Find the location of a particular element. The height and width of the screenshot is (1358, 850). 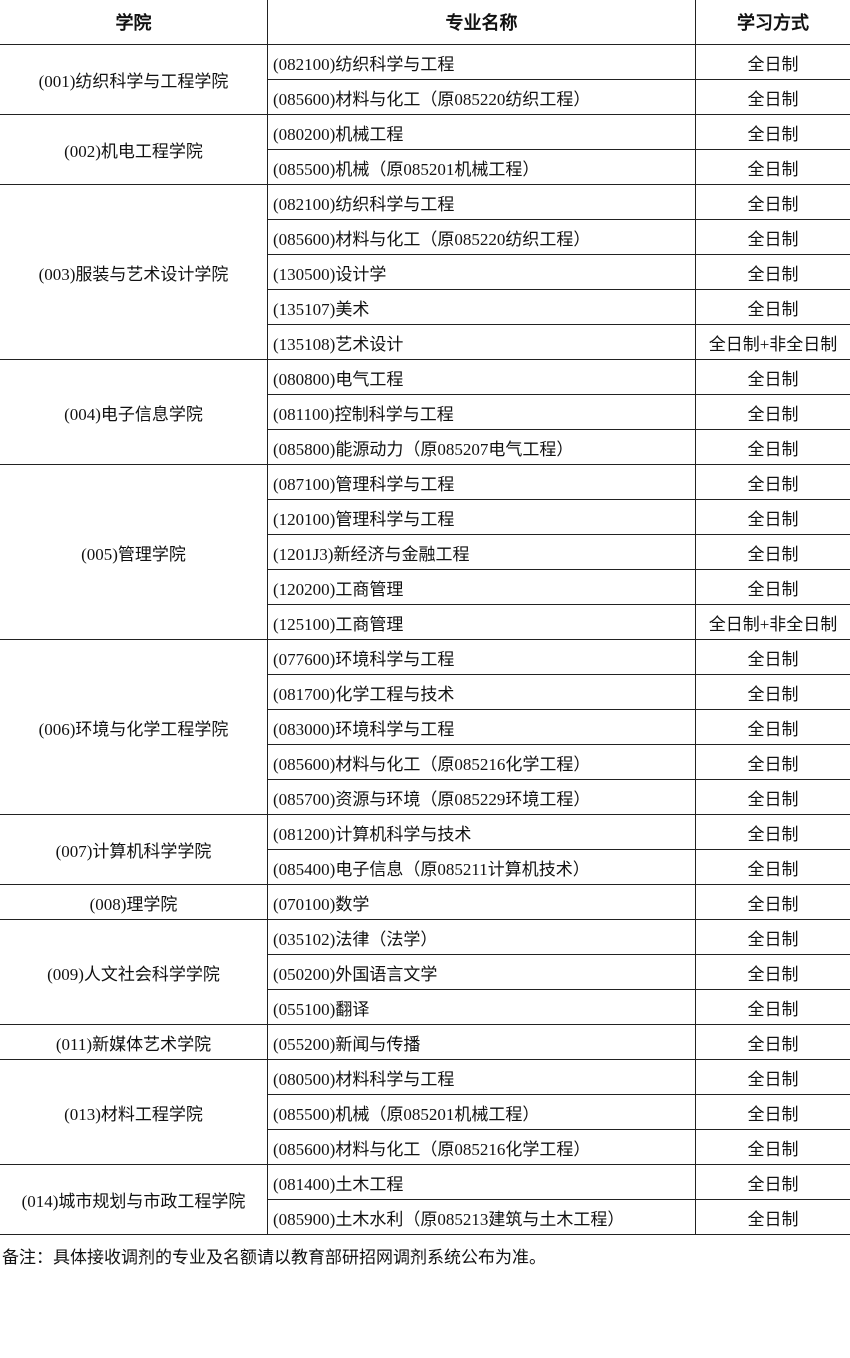

major-cell: (081700)化学工程与技术 is located at coordinates (481, 692).